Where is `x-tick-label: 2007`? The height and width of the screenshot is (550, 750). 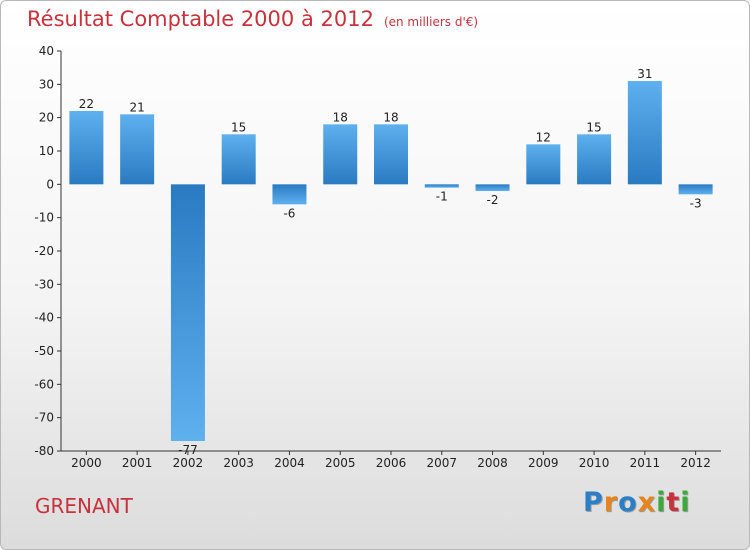
x-tick-label: 2007 is located at coordinates (441, 463).